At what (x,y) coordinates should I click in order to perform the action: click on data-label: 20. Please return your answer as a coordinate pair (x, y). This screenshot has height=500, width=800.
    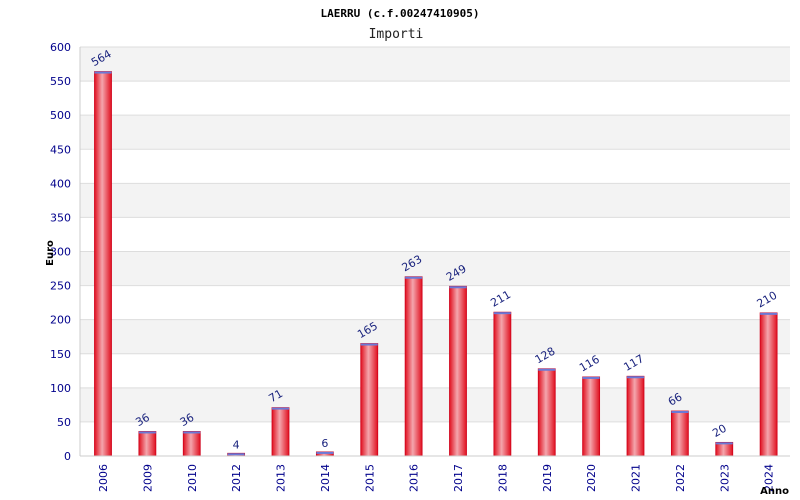
    Looking at the image, I should click on (719, 431).